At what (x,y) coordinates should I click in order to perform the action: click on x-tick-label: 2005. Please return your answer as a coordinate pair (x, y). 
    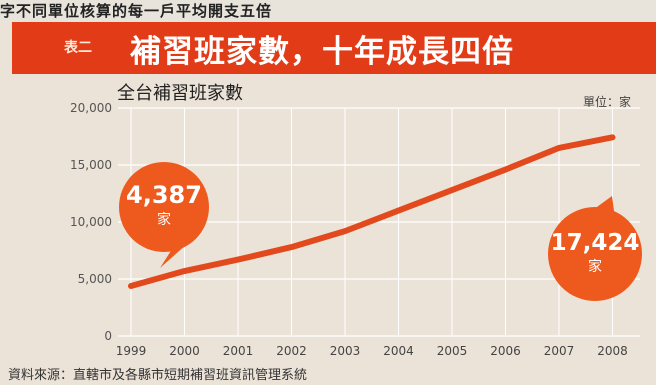
    Looking at the image, I should click on (452, 351).